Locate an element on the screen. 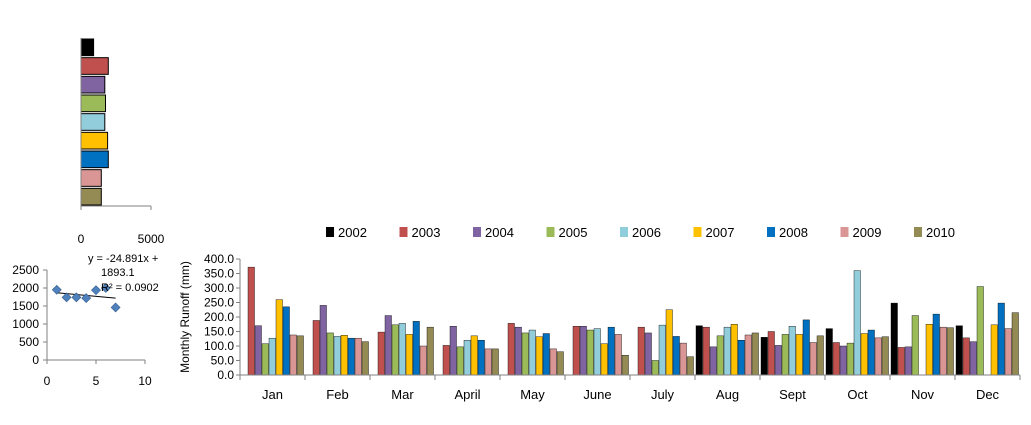 This screenshot has width=1031, height=425. bar-feb-2008 is located at coordinates (351, 356).